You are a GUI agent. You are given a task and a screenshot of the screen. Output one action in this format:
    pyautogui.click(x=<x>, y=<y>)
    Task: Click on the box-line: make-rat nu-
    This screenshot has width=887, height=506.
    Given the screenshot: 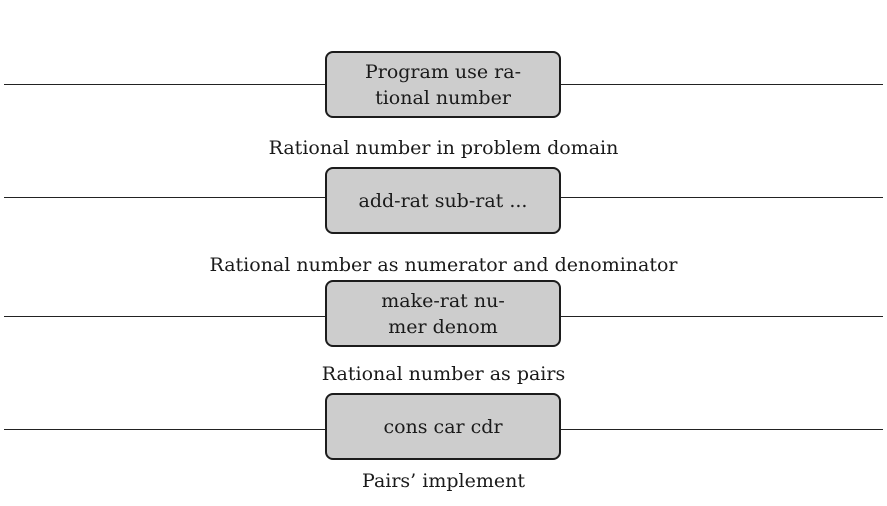 What is the action you would take?
    pyautogui.click(x=443, y=300)
    